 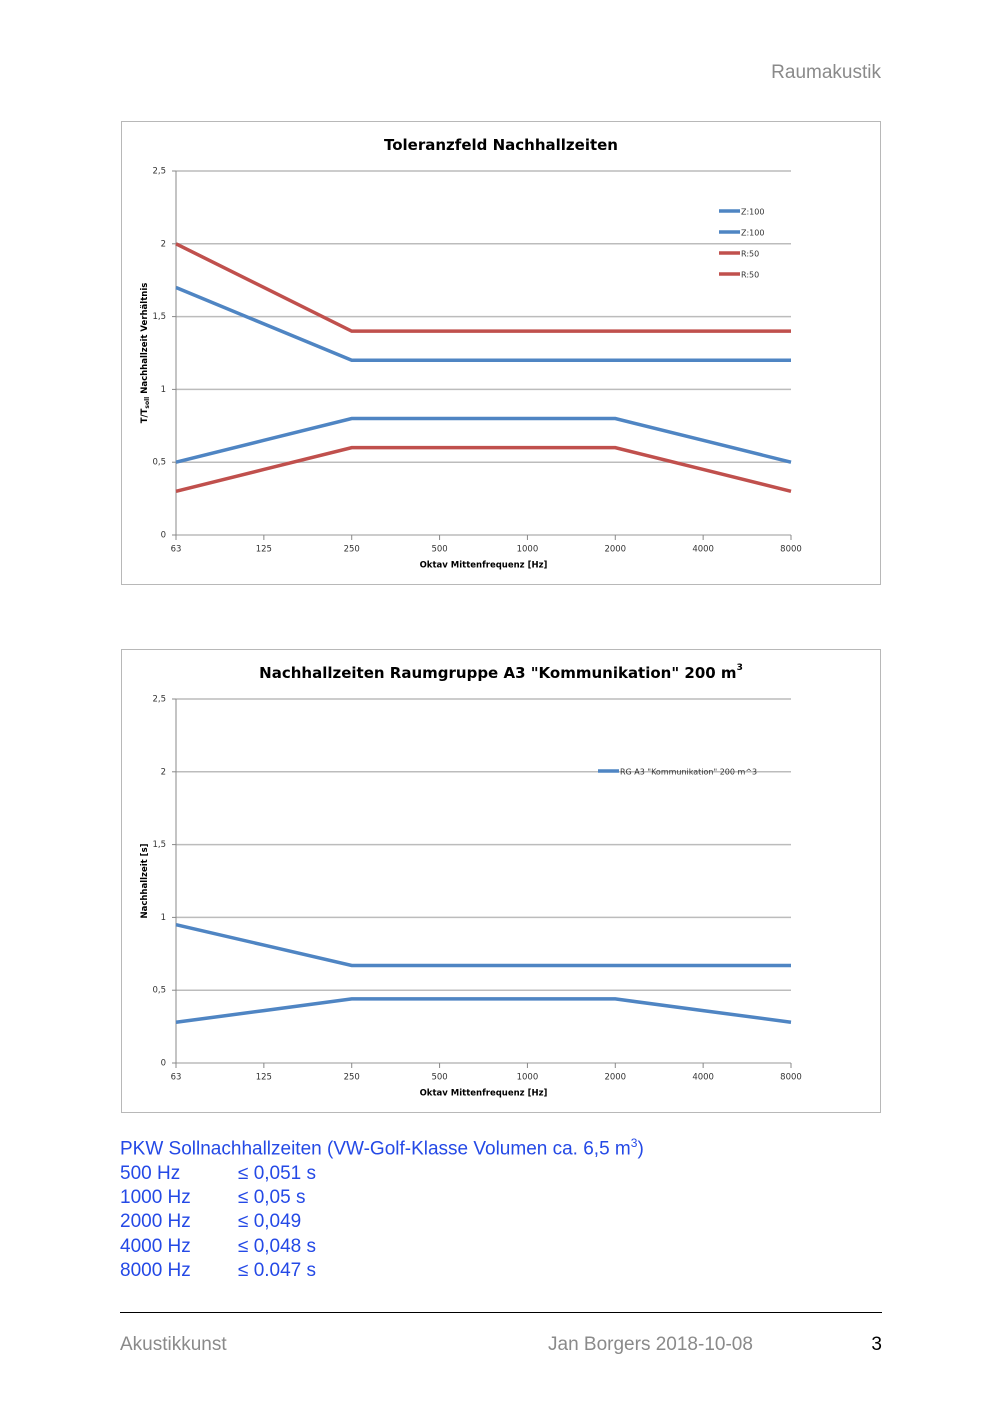 What do you see at coordinates (277, 1173) in the screenshot?
I see `limit: ≤ 0,051 s` at bounding box center [277, 1173].